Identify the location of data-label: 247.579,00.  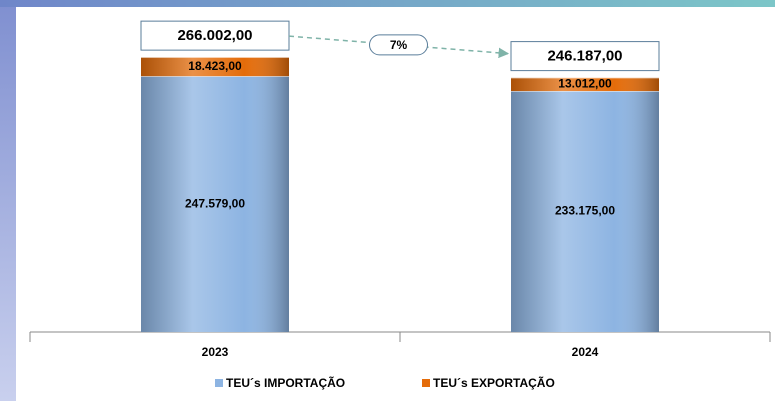
(215, 203).